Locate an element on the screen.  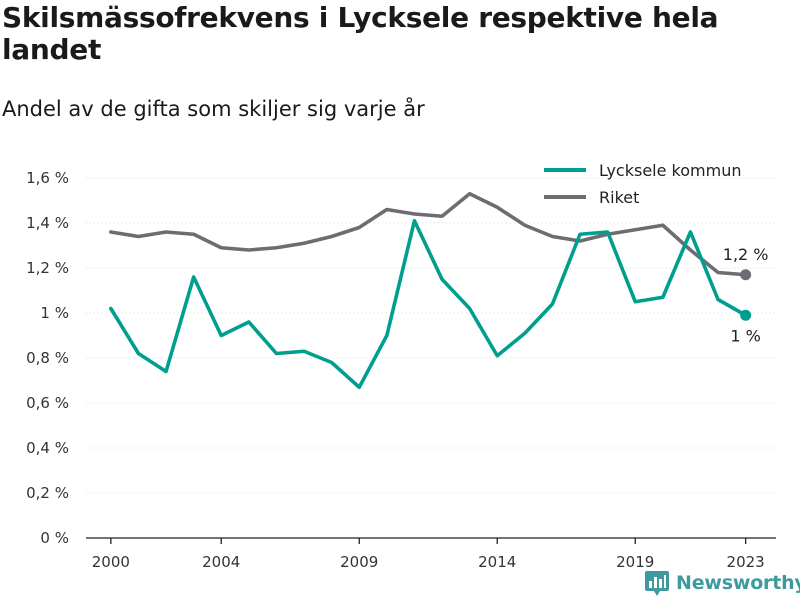
end-point-riket is located at coordinates (746, 275).